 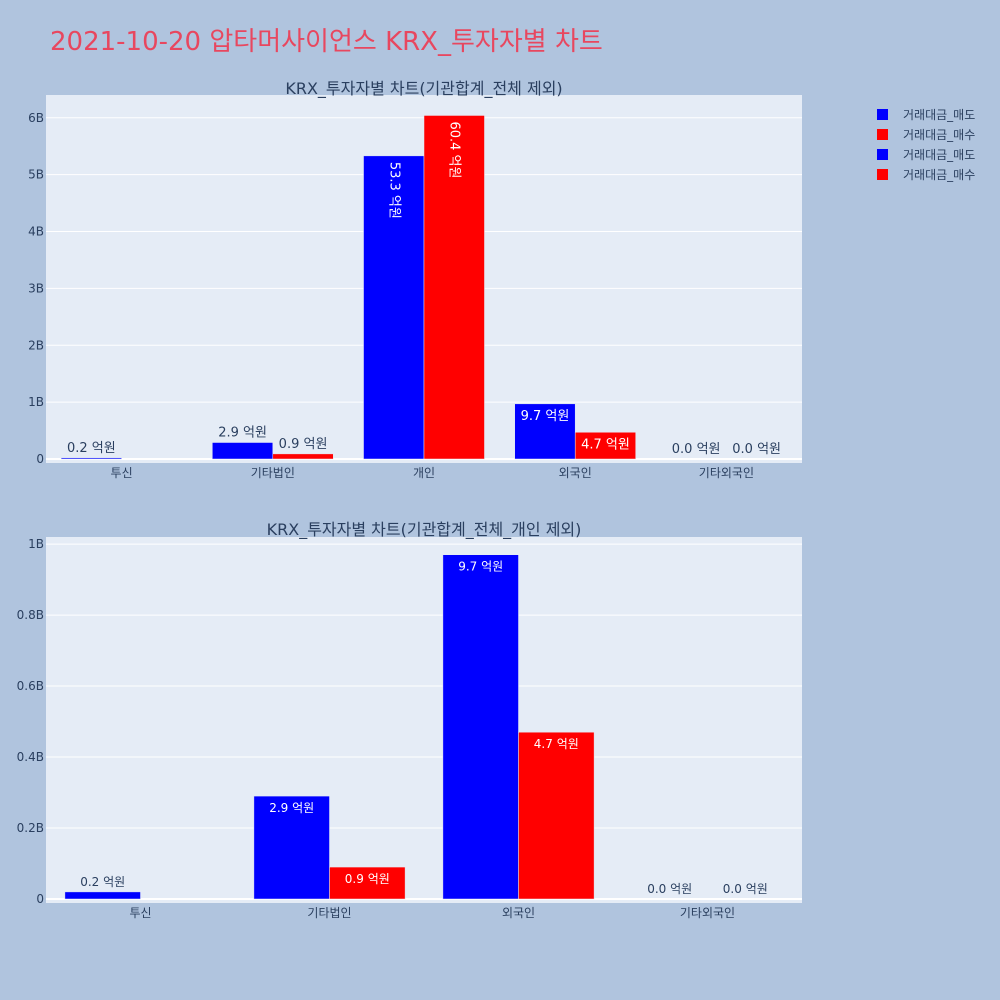 I want to click on bar-data-label: 60.4 억원, so click(x=454, y=149).